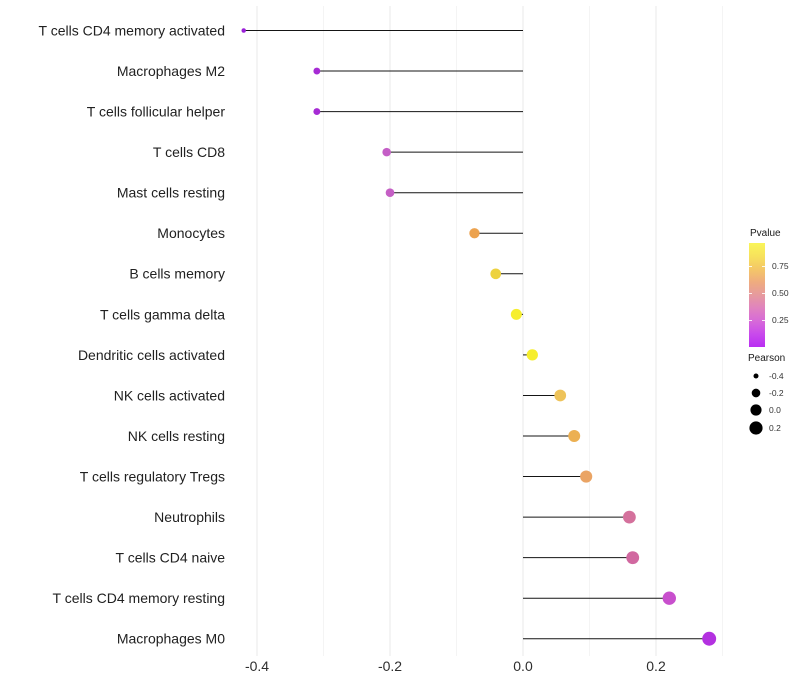  I want to click on pearson-legend-item: -0.4, so click(766, 376).